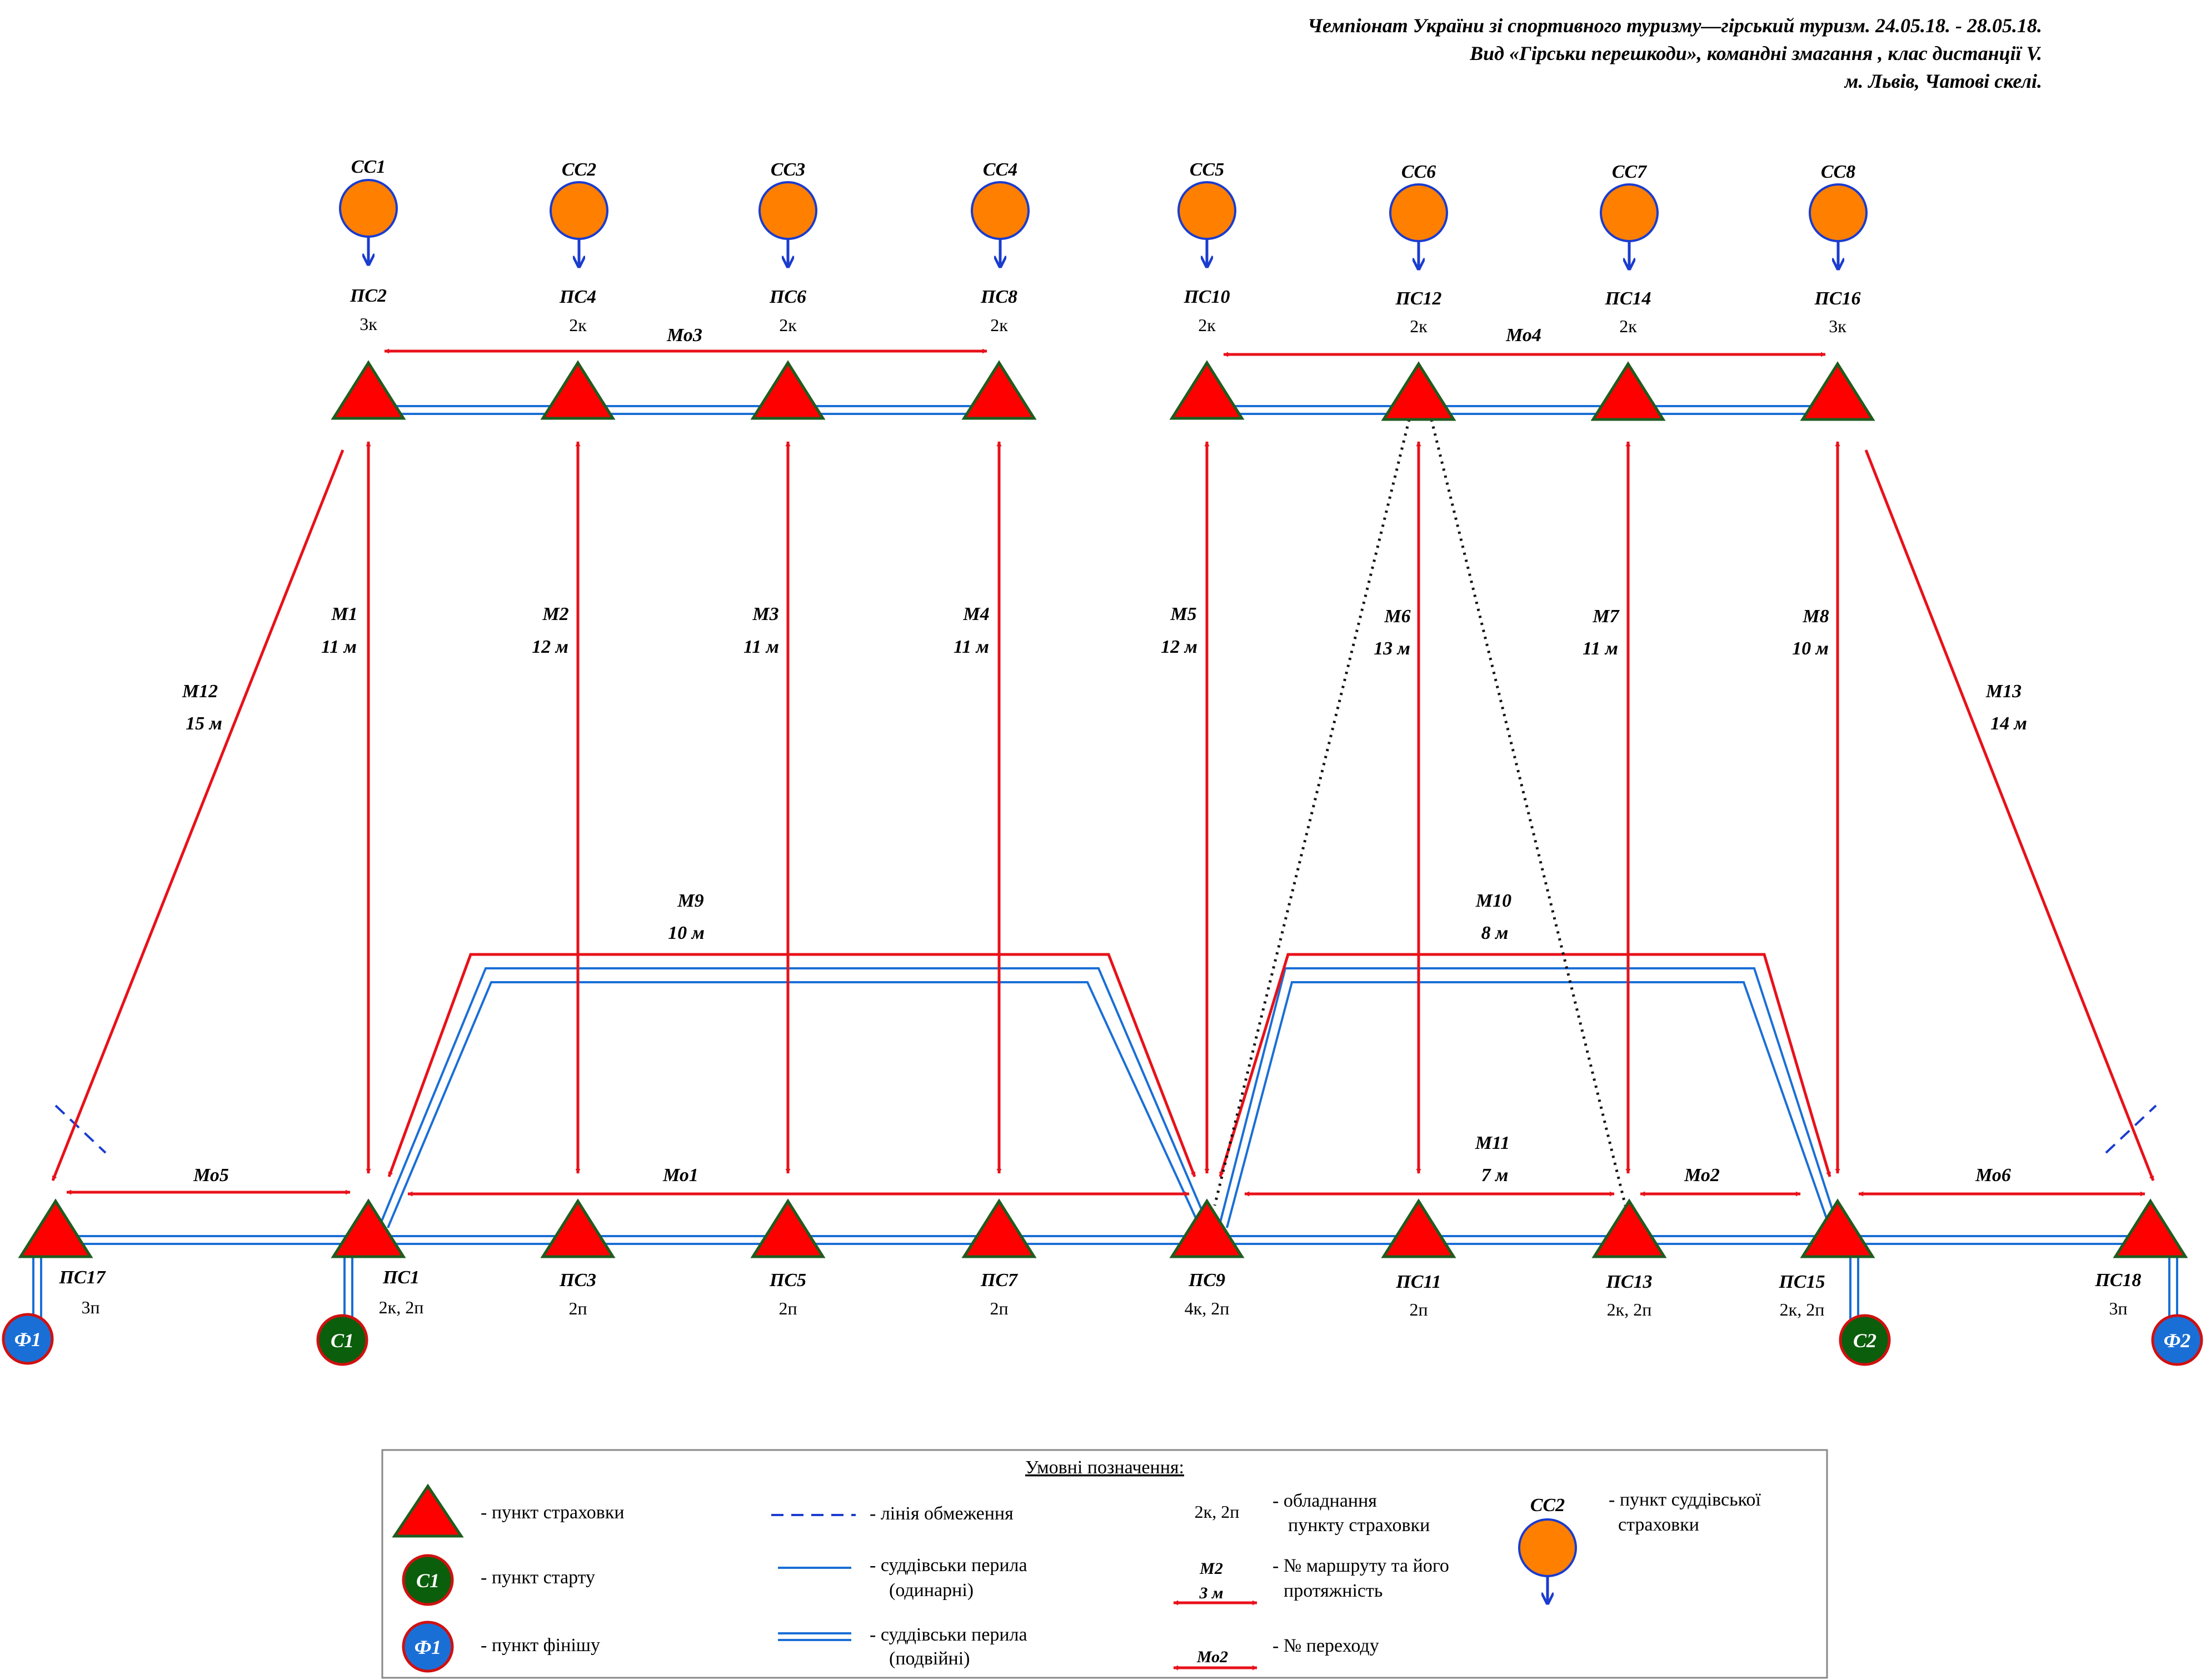 Image resolution: width=2206 pixels, height=1680 pixels. I want to click on judge-point-cc3: СС3, so click(787, 212).